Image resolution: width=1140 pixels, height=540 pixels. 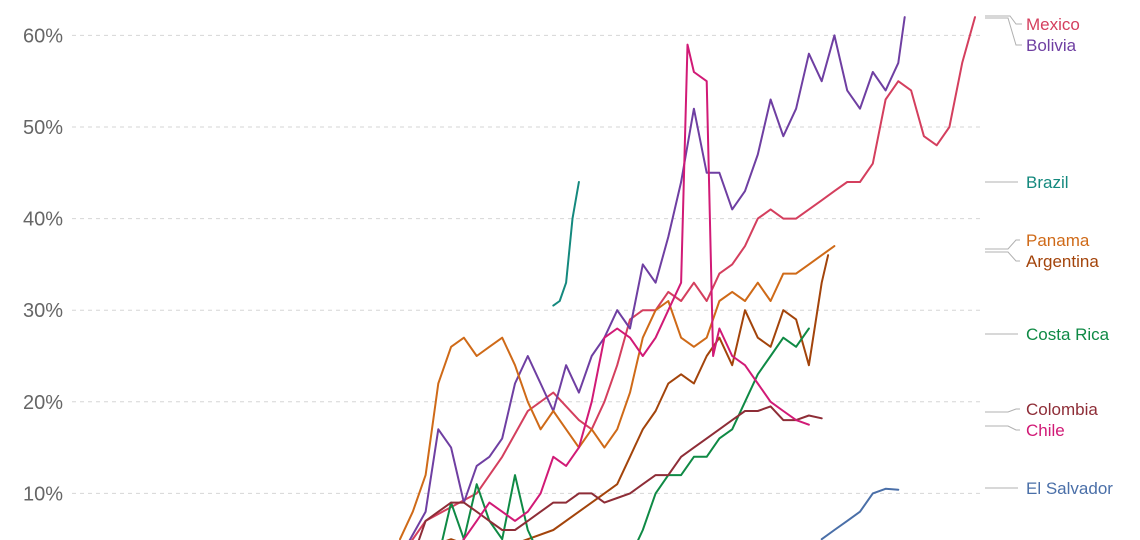 What do you see at coordinates (1003, 31) in the screenshot?
I see `leader-line-bolivia` at bounding box center [1003, 31].